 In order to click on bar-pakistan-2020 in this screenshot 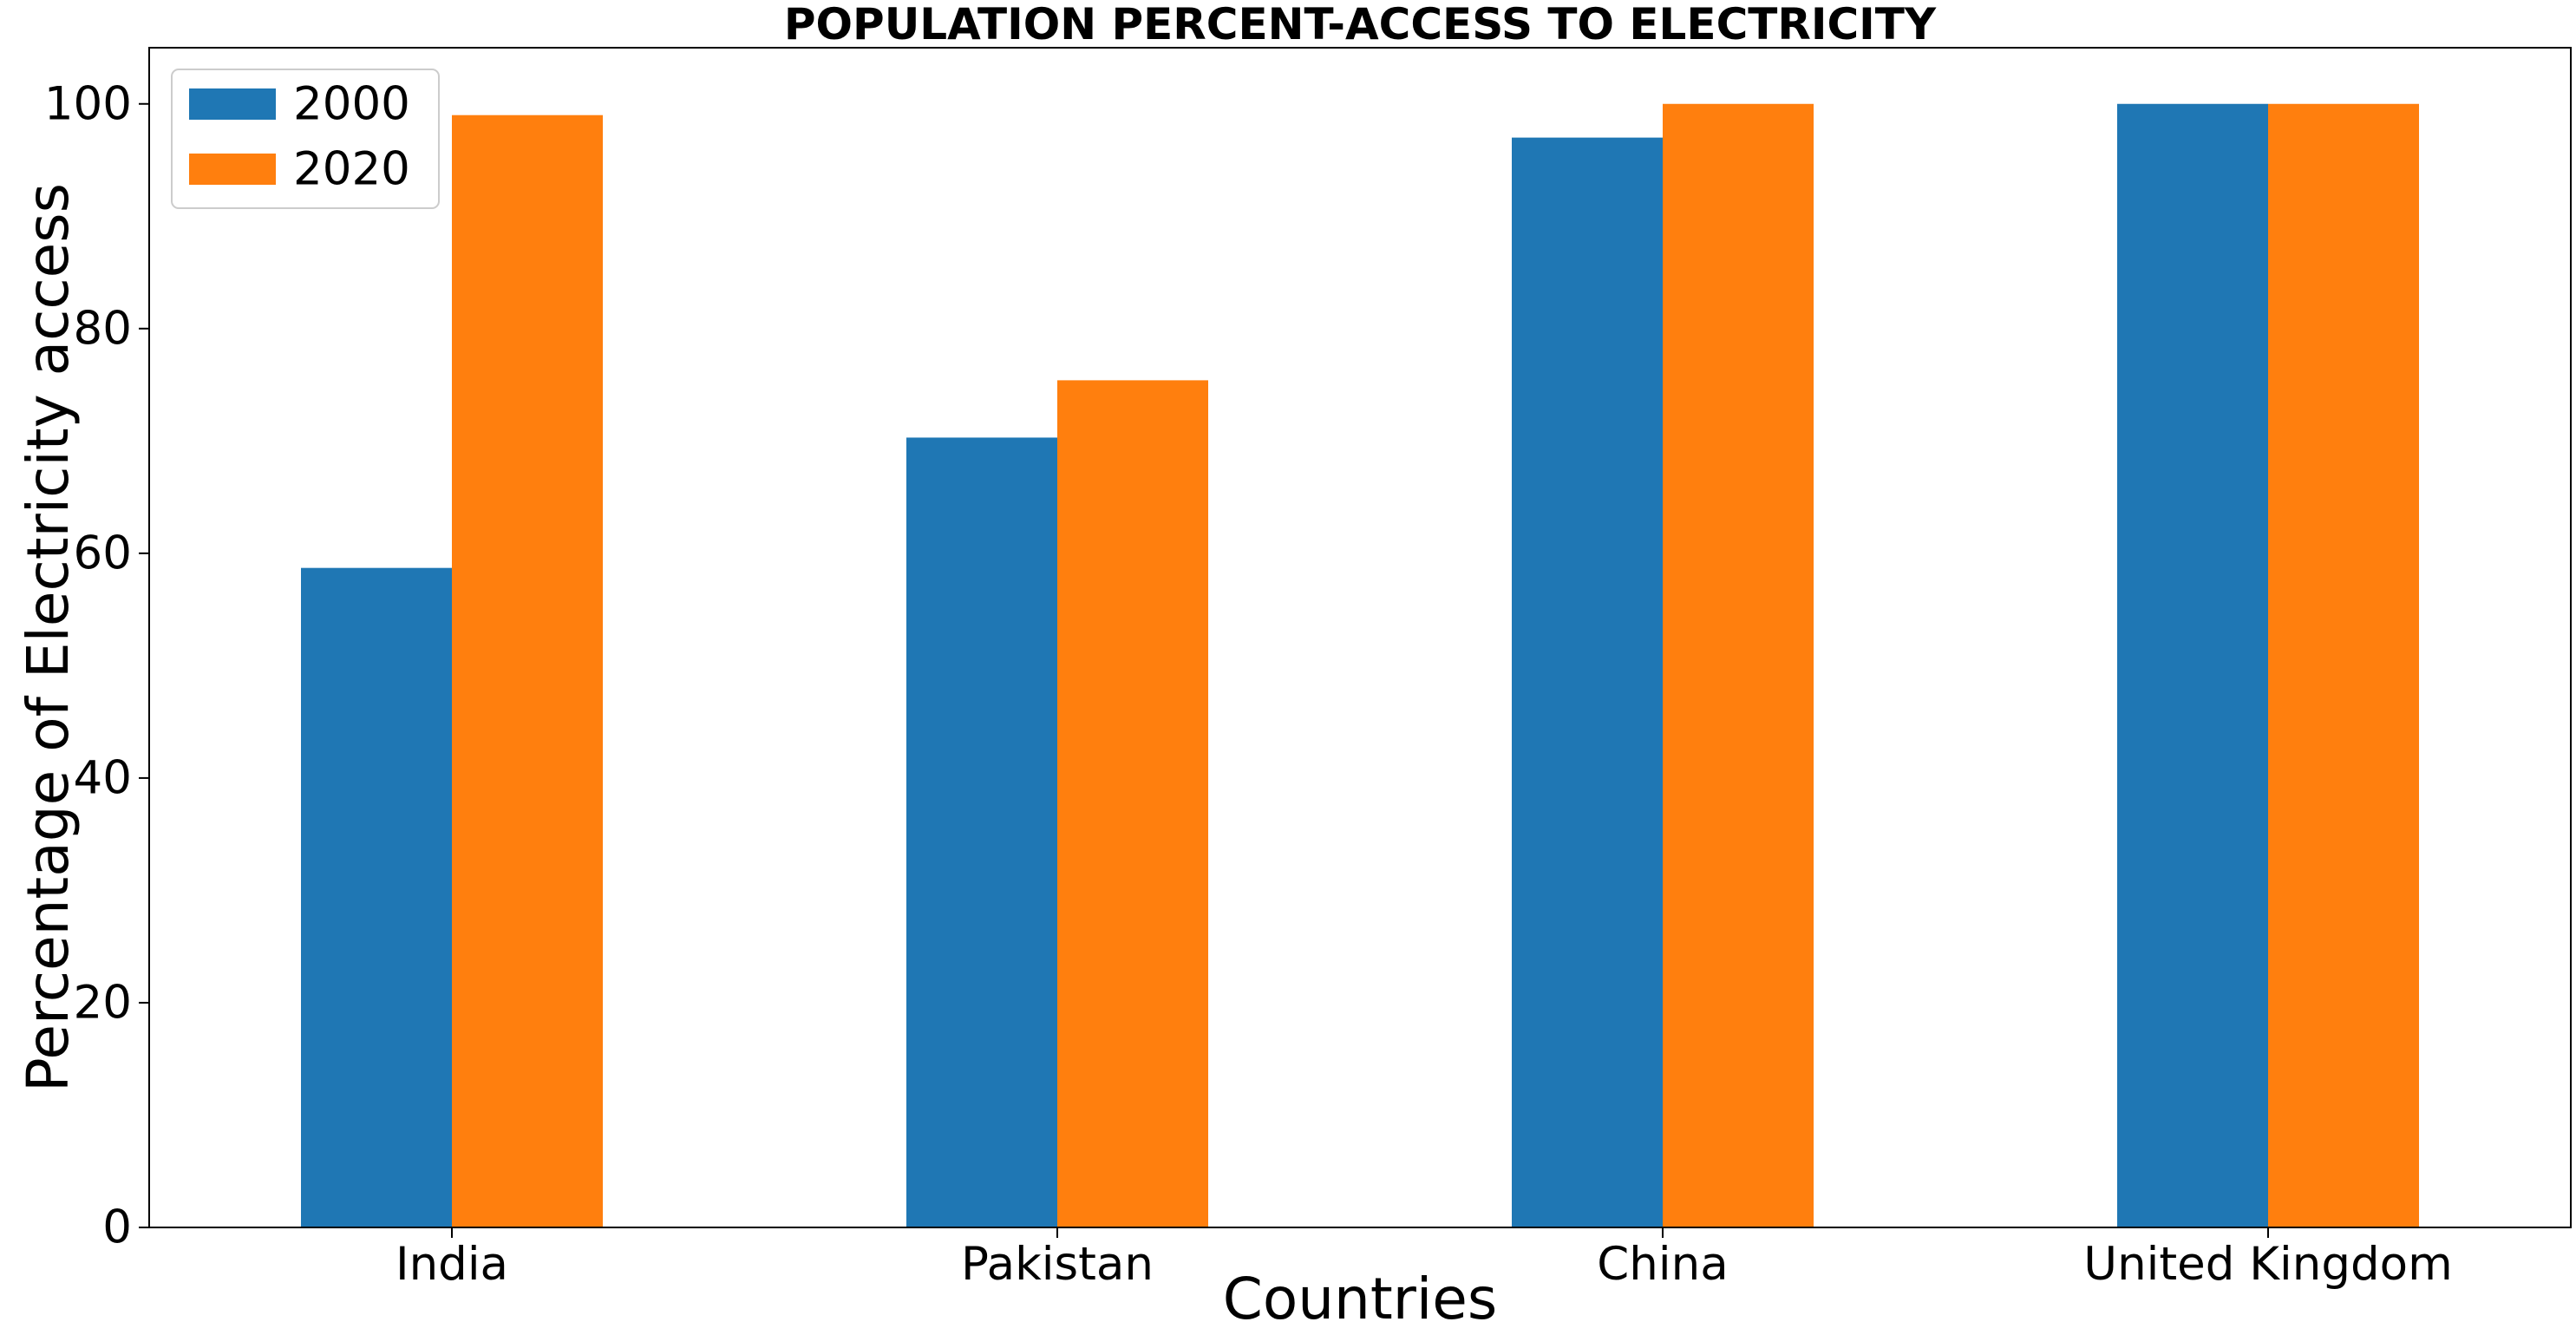, I will do `click(1132, 803)`.